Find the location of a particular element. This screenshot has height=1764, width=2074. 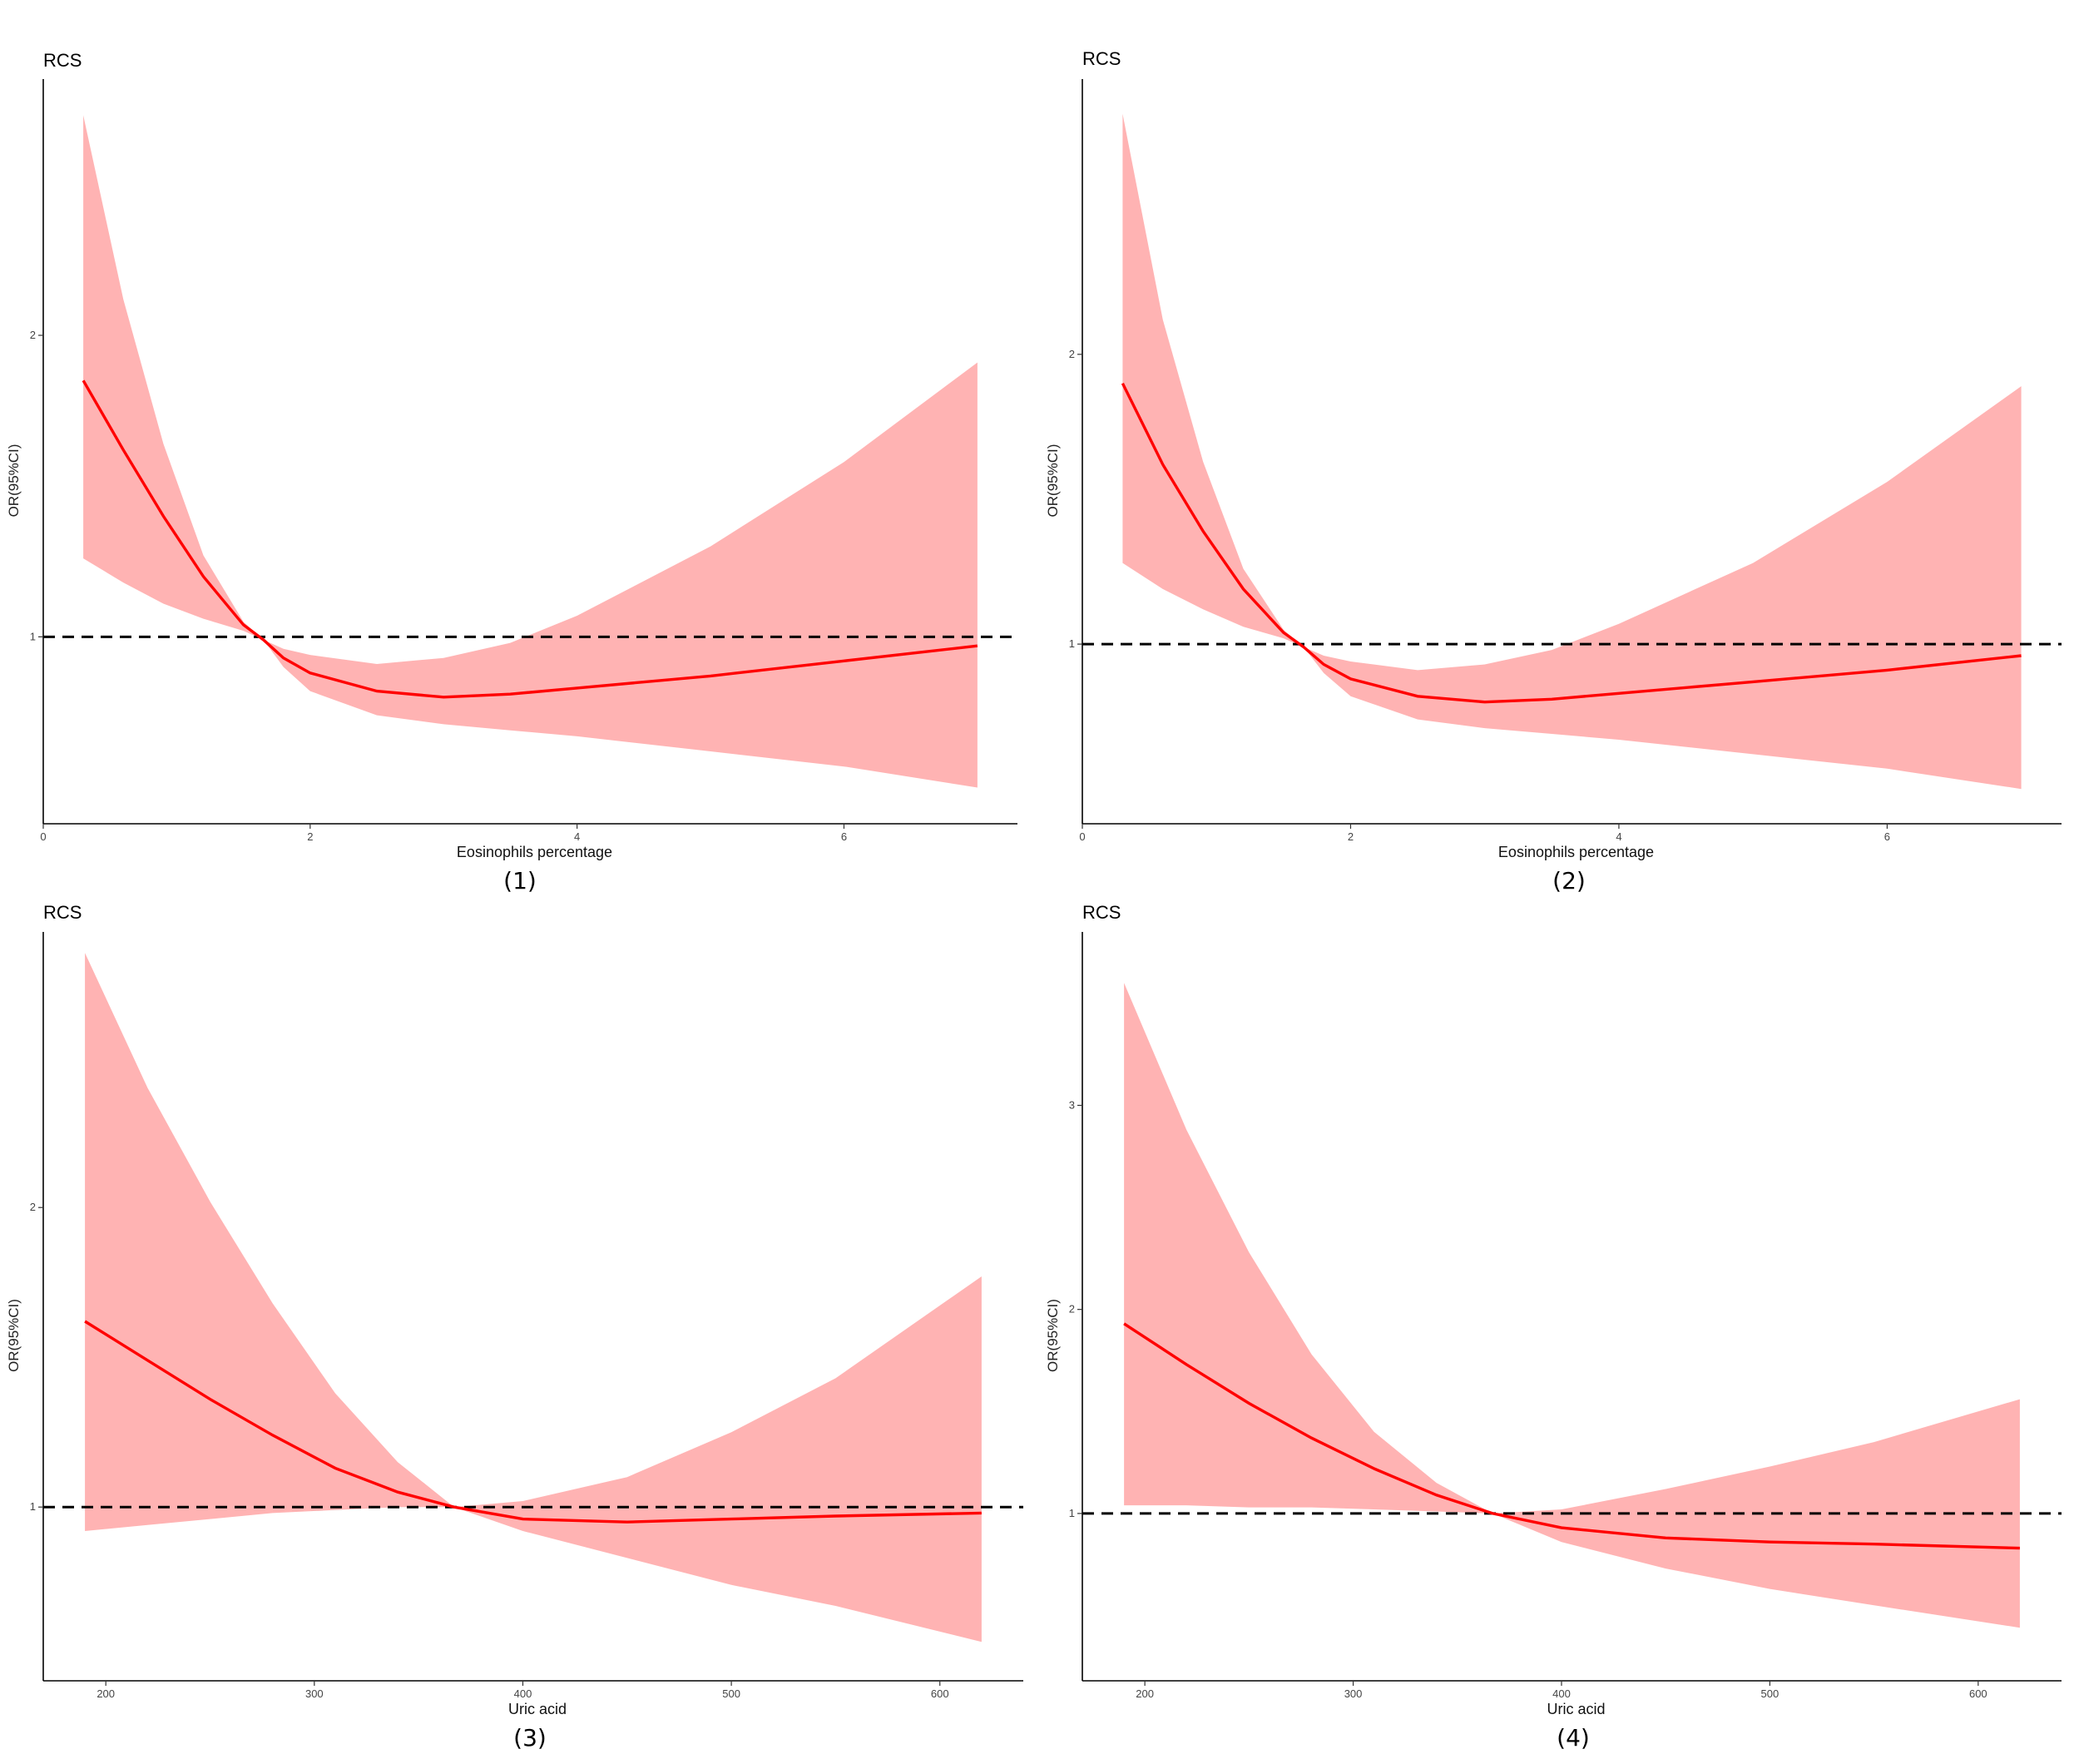

panel-caption: (4) is located at coordinates (1573, 1738).